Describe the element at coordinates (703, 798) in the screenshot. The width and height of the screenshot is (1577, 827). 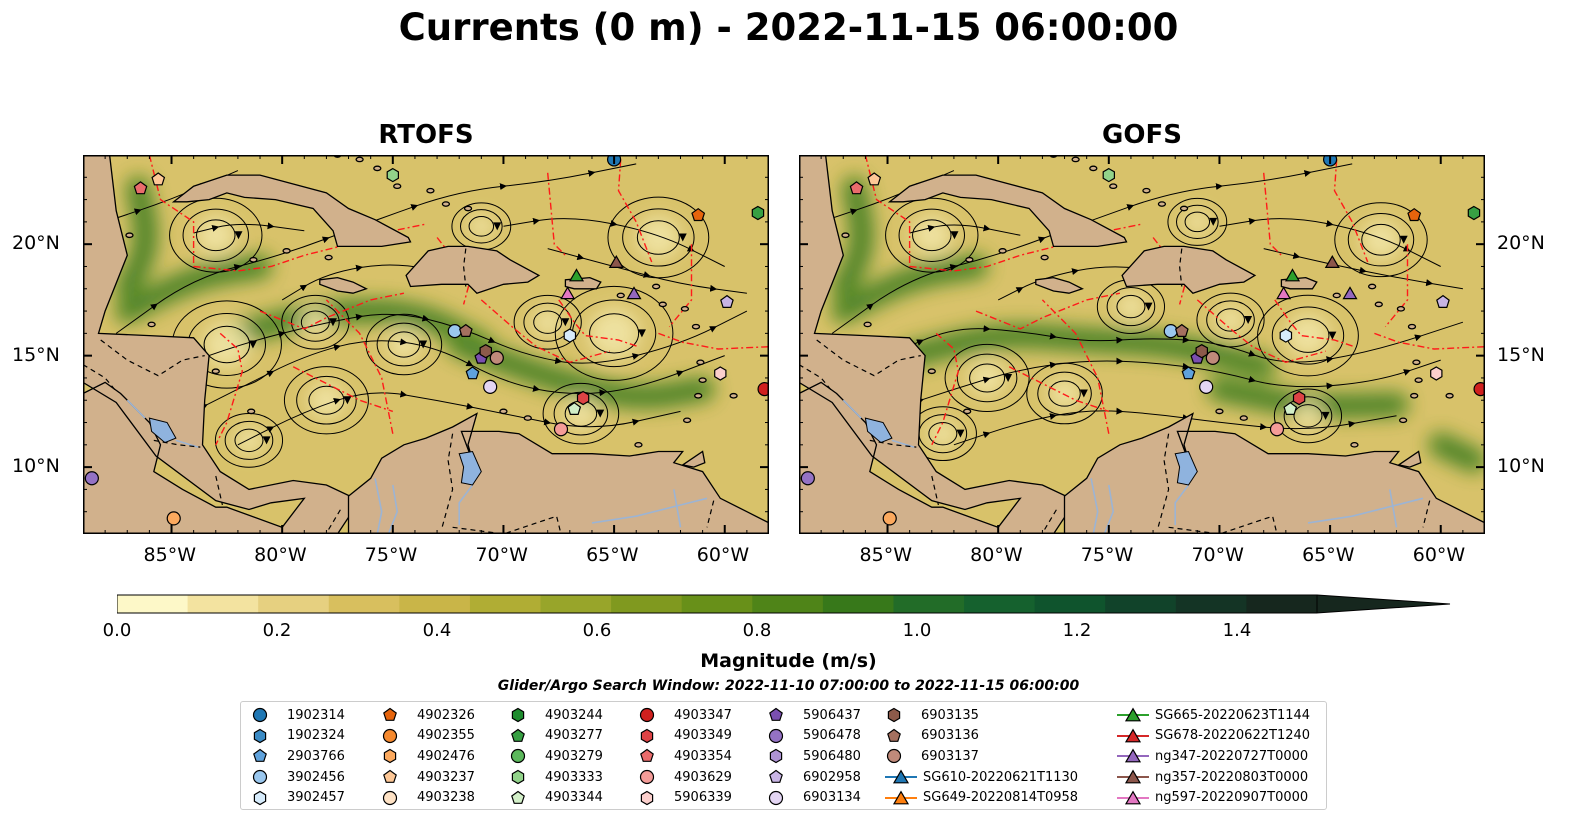
I see `legend-label: 5906339` at that location.